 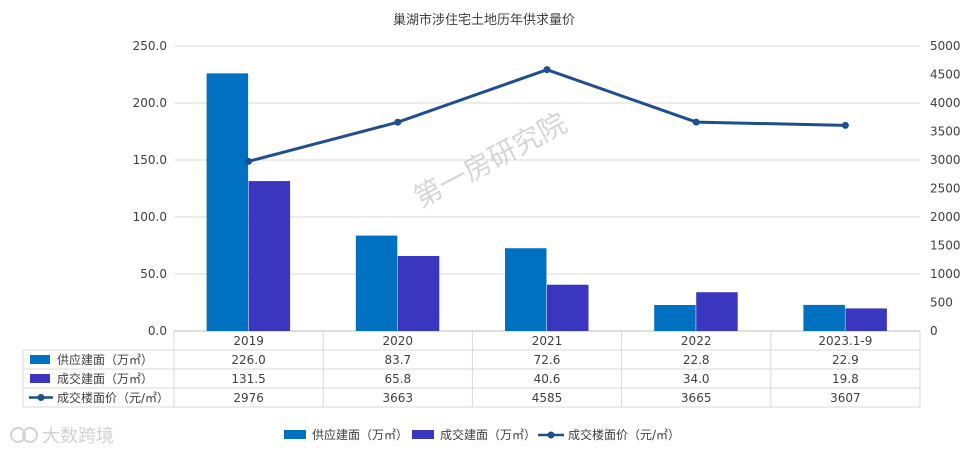 I want to click on category-label: 2023.1-9, so click(x=845, y=341).